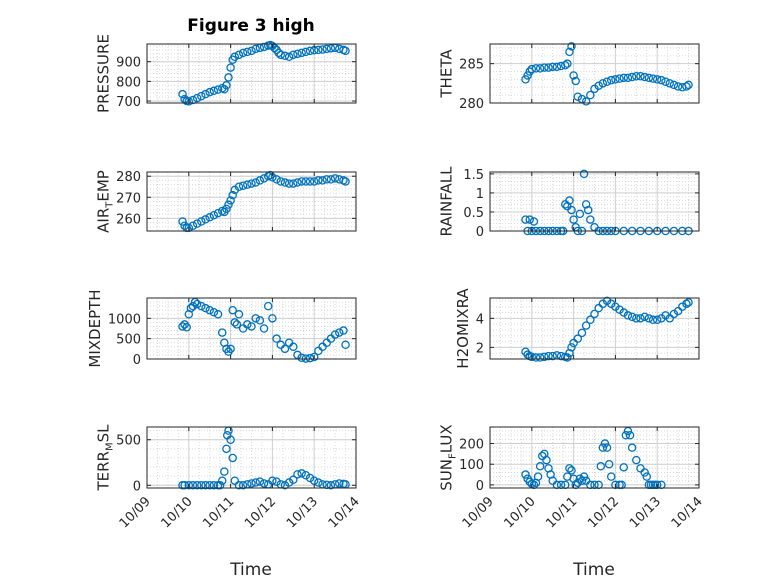 This screenshot has height=583, width=778. What do you see at coordinates (177, 512) in the screenshot?
I see `x-tick-label: 10/10` at bounding box center [177, 512].